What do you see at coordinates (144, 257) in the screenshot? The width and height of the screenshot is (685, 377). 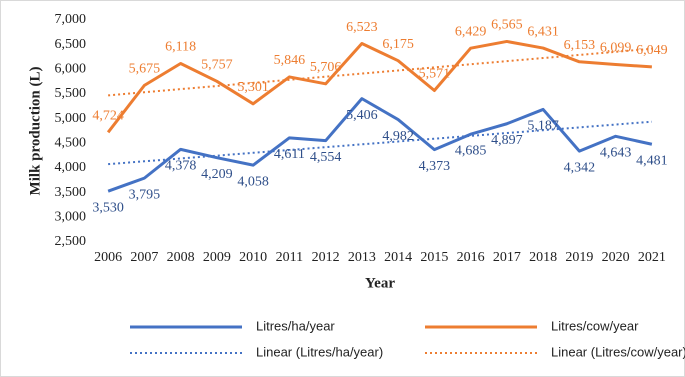 I see `x-tick-label: 2007` at bounding box center [144, 257].